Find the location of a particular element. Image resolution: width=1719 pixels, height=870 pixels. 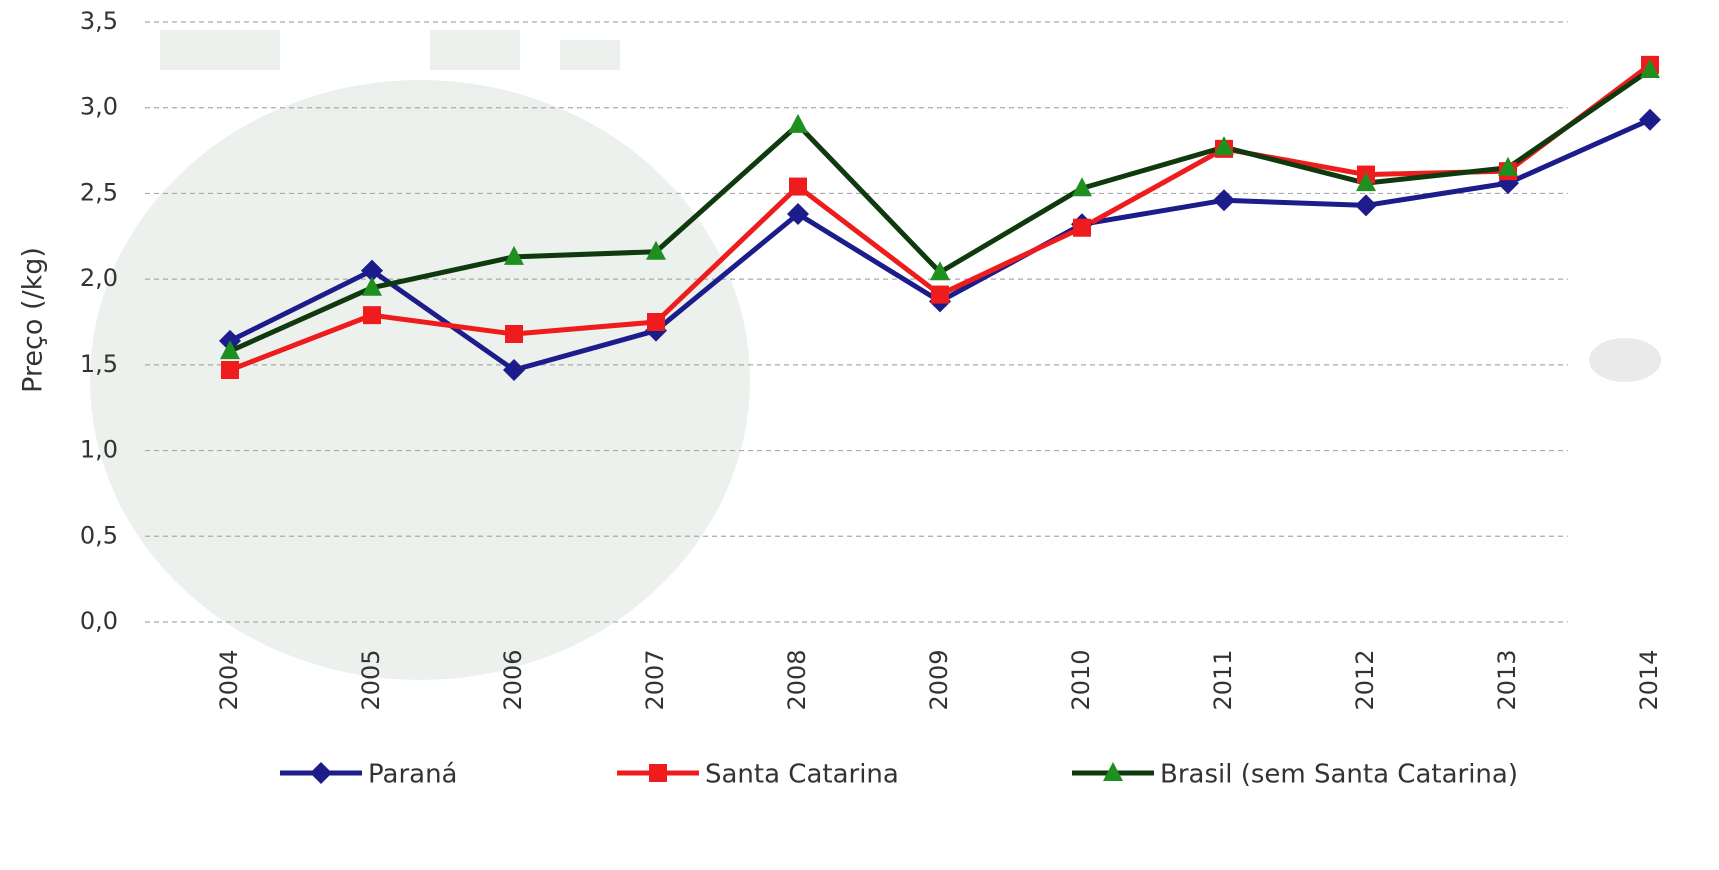

x-tick-label: 2004 is located at coordinates (229, 679).